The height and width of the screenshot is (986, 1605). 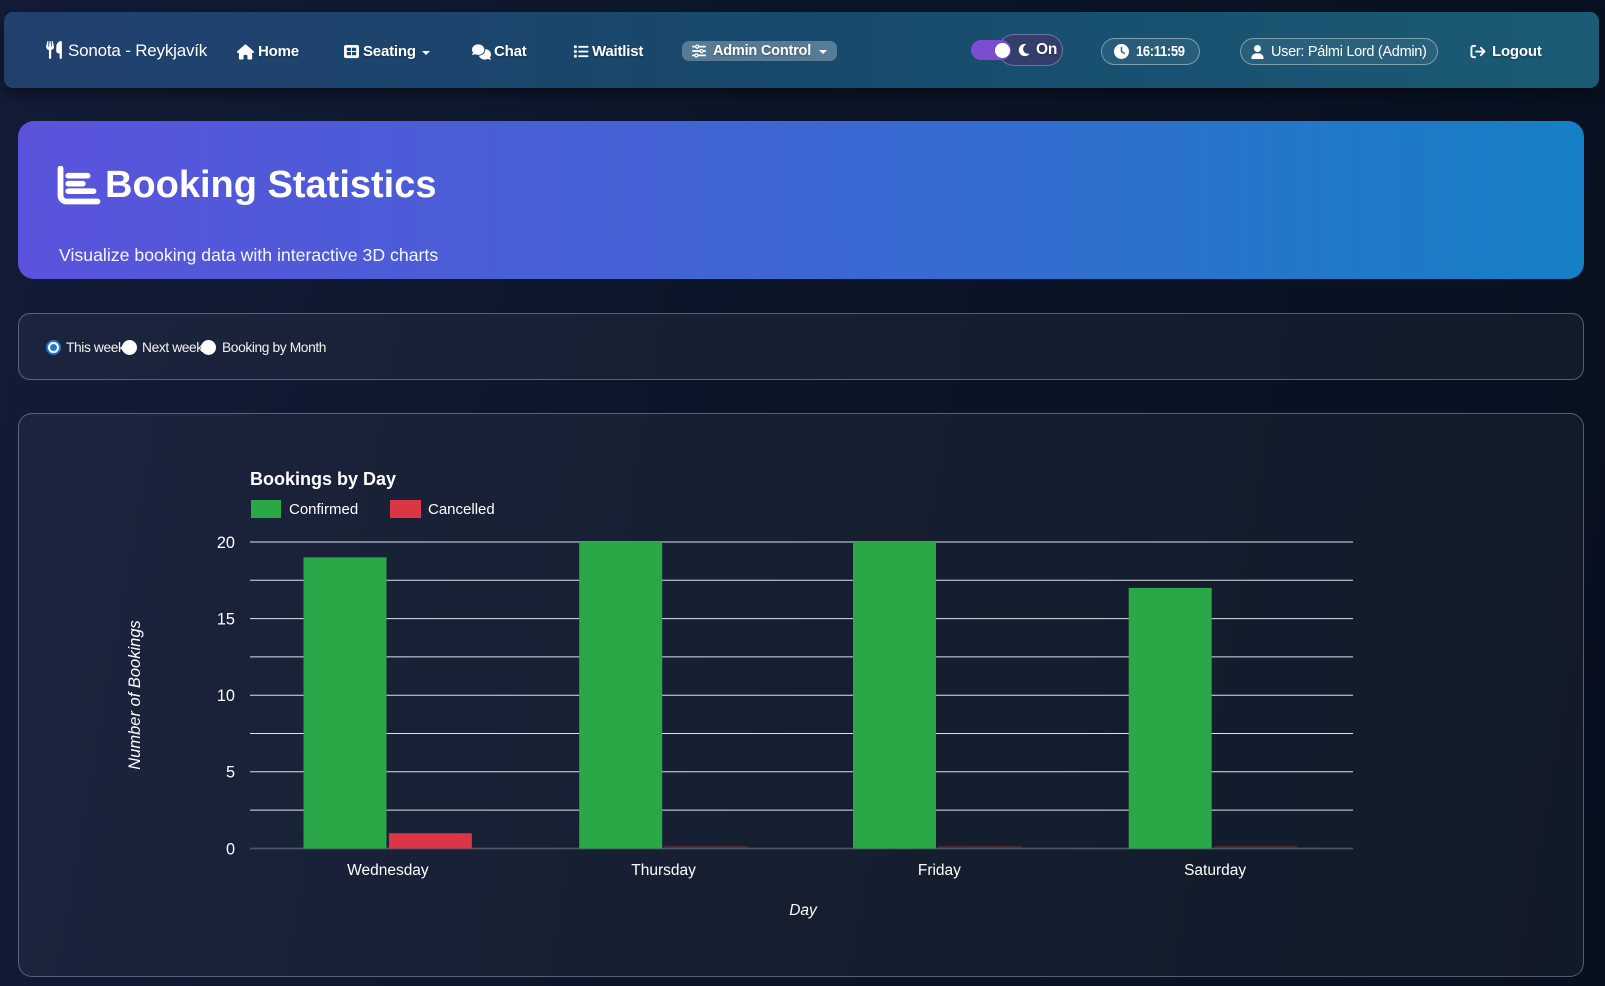 What do you see at coordinates (230, 773) in the screenshot?
I see `svg-text: 5` at bounding box center [230, 773].